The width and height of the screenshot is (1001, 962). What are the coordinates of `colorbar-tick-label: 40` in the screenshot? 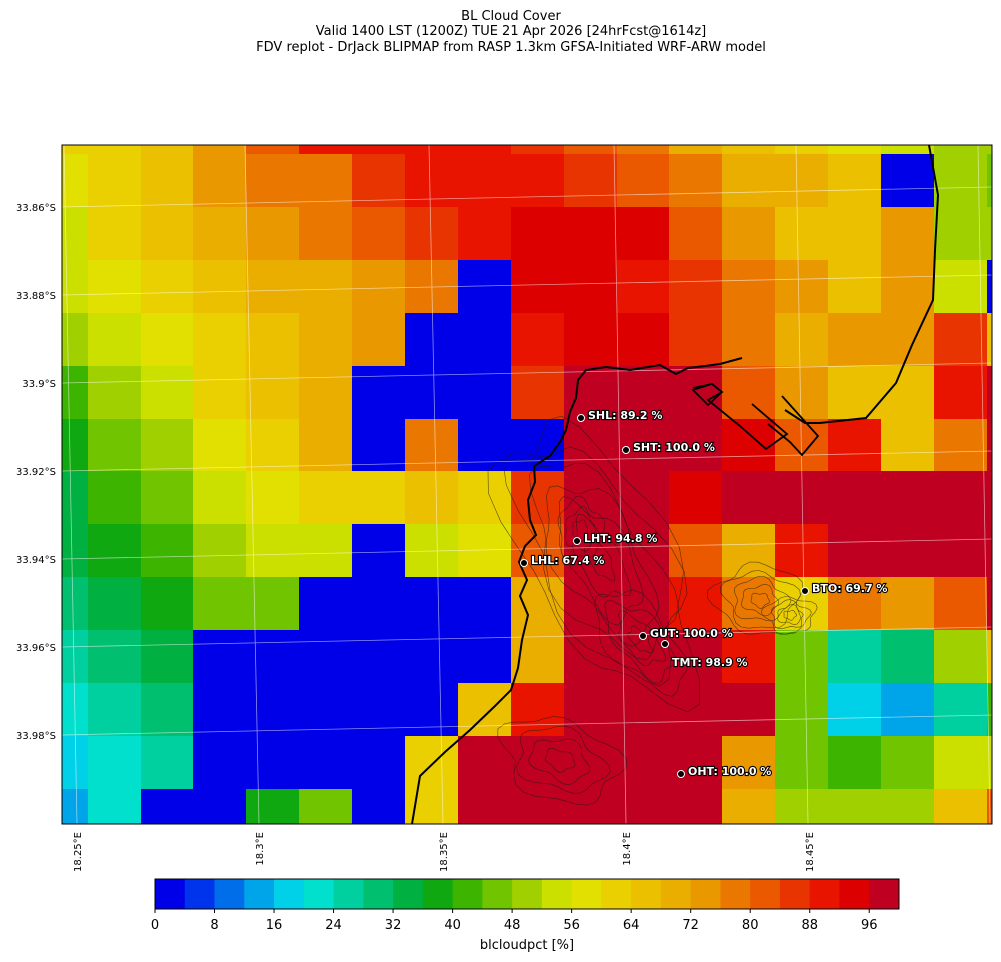 It's located at (452, 925).